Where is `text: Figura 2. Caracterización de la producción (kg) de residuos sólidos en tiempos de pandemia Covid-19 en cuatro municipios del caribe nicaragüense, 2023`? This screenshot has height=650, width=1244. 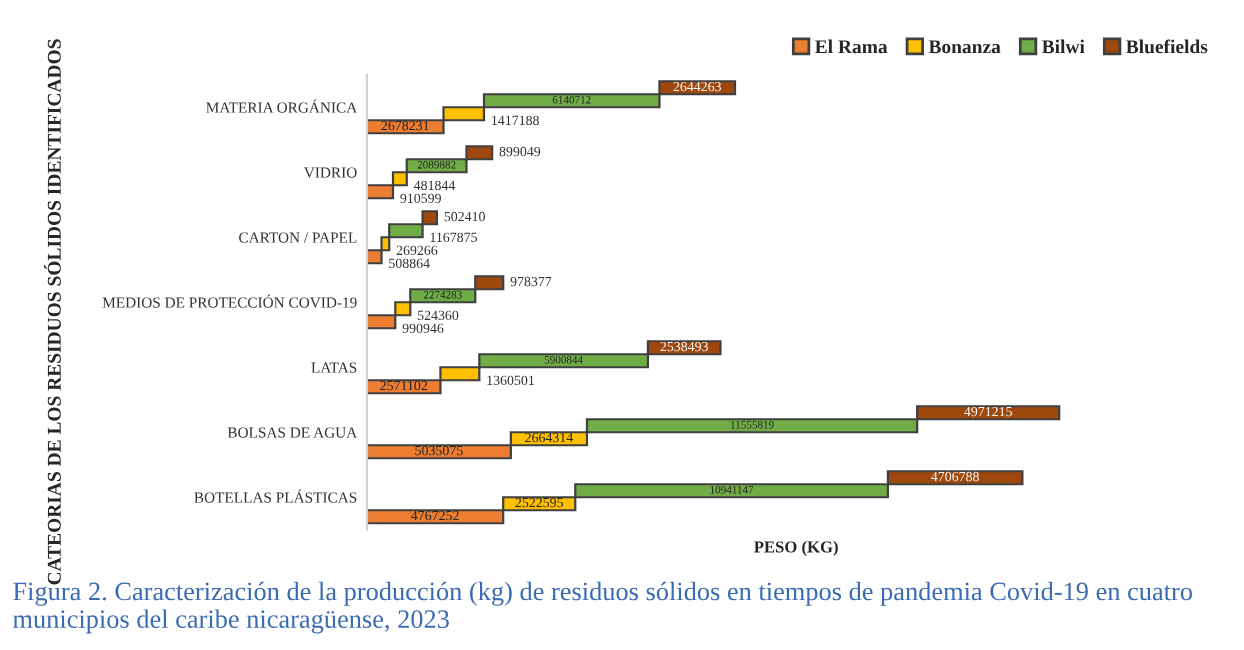 text: Figura 2. Caracterización de la producción (kg) de residuos sólidos en tiempos de pandemia Covid-19 en cuatro municipios del caribe nicaragüense, 2023 is located at coordinates (602, 607).